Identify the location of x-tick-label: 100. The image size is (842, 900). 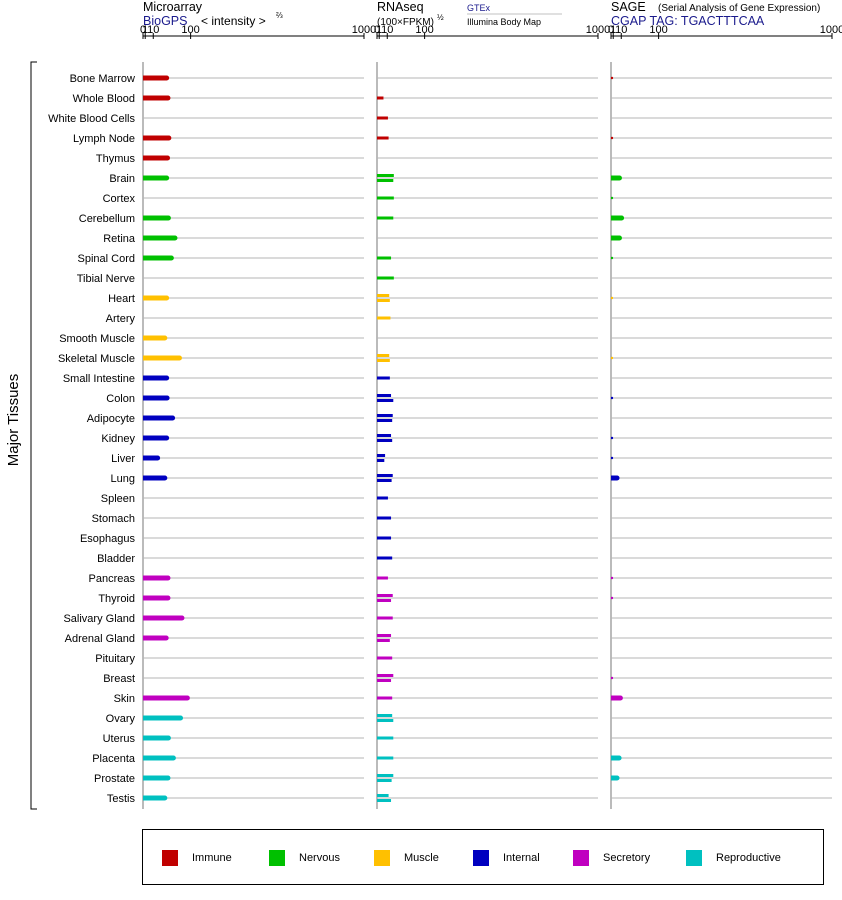
(424, 30).